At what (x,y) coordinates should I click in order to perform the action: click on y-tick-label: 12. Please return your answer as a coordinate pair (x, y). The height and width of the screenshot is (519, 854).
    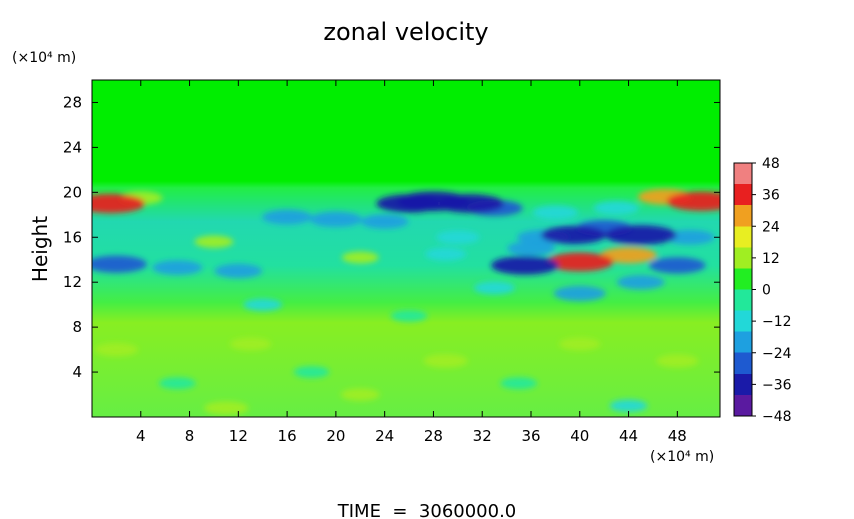
    Looking at the image, I should click on (72, 282).